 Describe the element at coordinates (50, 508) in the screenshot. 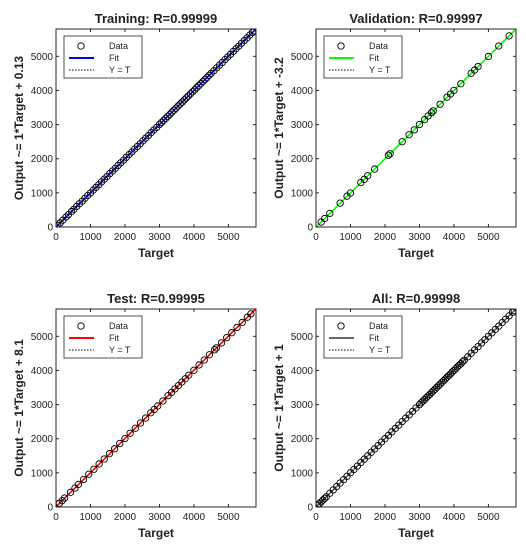

I see `test-y-tick-label: 0` at that location.